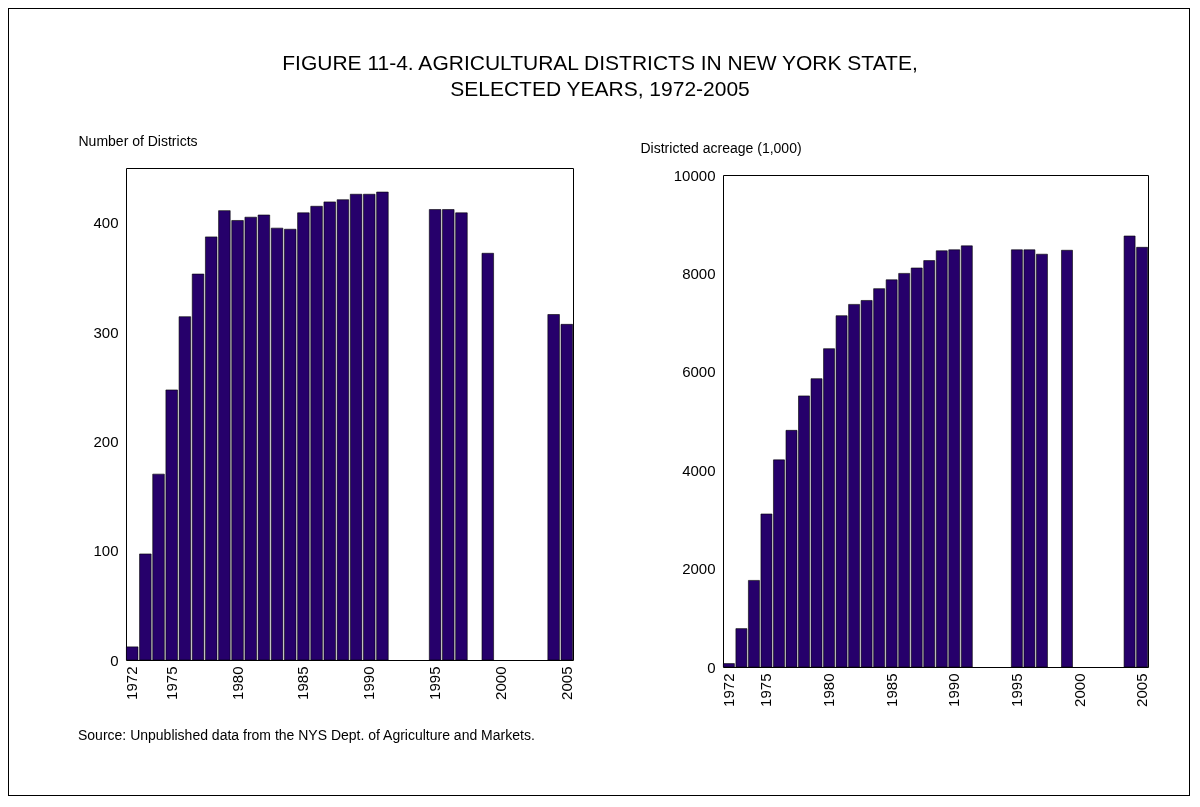 The image size is (1200, 807). Describe the element at coordinates (106, 551) in the screenshot. I see `y-tick-label: 100` at that location.